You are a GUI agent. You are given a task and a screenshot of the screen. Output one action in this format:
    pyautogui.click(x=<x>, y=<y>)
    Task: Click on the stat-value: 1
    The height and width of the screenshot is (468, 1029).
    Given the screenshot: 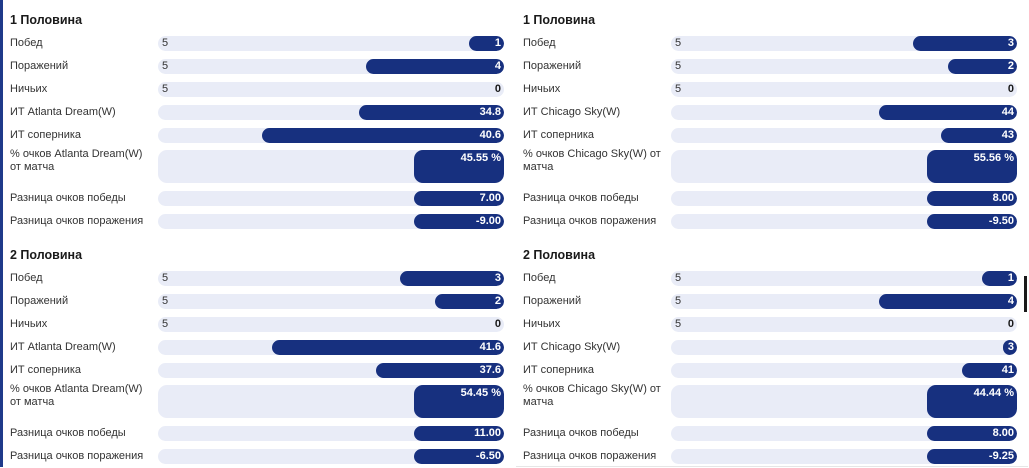 What is the action you would take?
    pyautogui.click(x=1010, y=278)
    